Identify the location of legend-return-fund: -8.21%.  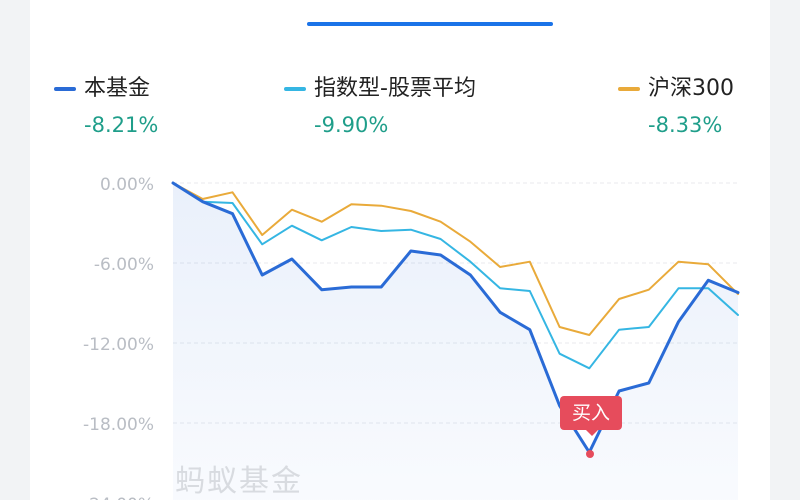
(121, 125).